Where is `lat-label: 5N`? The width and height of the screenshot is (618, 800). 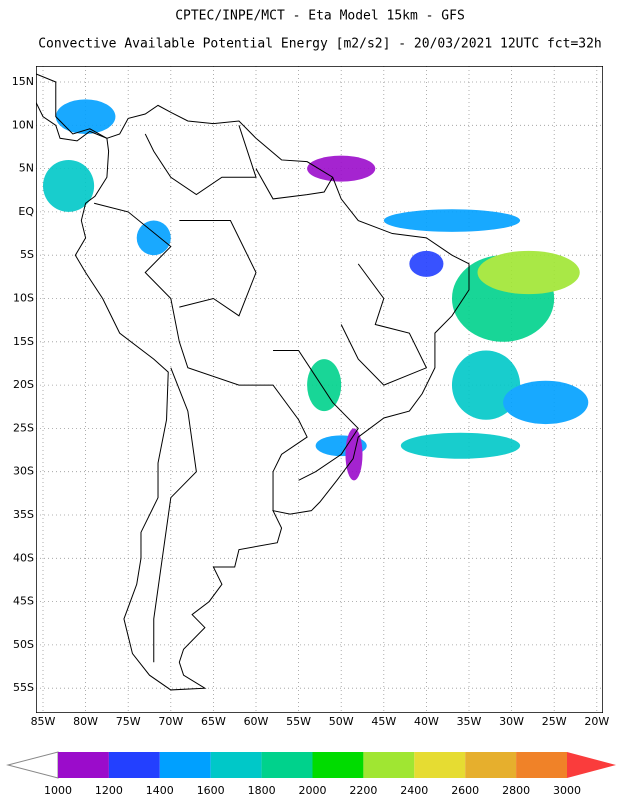
lat-label: 5N is located at coordinates (26, 168).